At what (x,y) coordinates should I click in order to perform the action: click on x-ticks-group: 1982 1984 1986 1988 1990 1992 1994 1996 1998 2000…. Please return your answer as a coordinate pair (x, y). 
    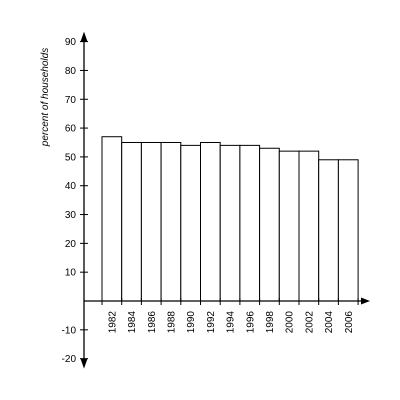
    Looking at the image, I should click on (230, 316).